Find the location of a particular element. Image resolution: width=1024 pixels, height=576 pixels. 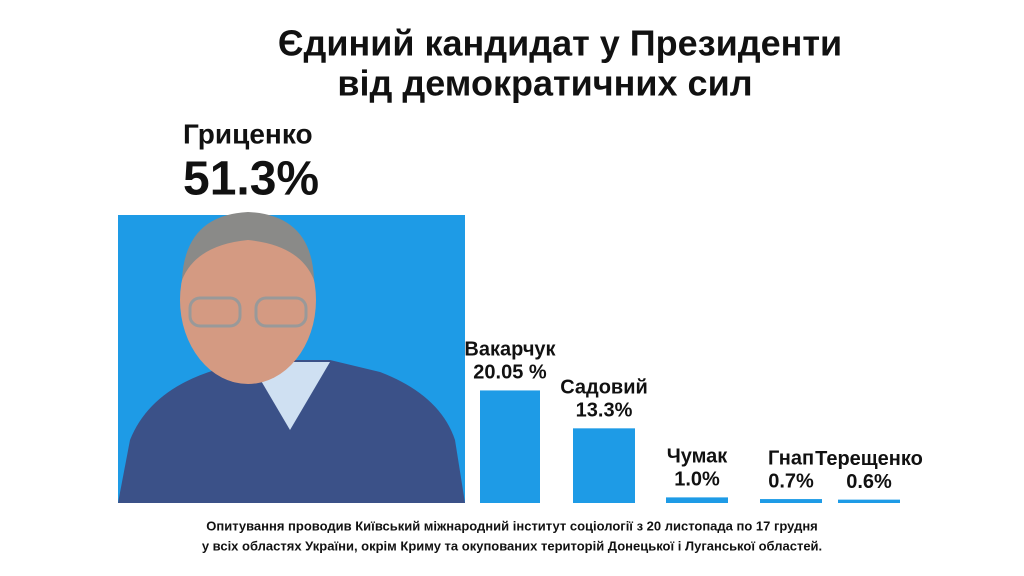

value-label: 1.0% is located at coordinates (697, 480).